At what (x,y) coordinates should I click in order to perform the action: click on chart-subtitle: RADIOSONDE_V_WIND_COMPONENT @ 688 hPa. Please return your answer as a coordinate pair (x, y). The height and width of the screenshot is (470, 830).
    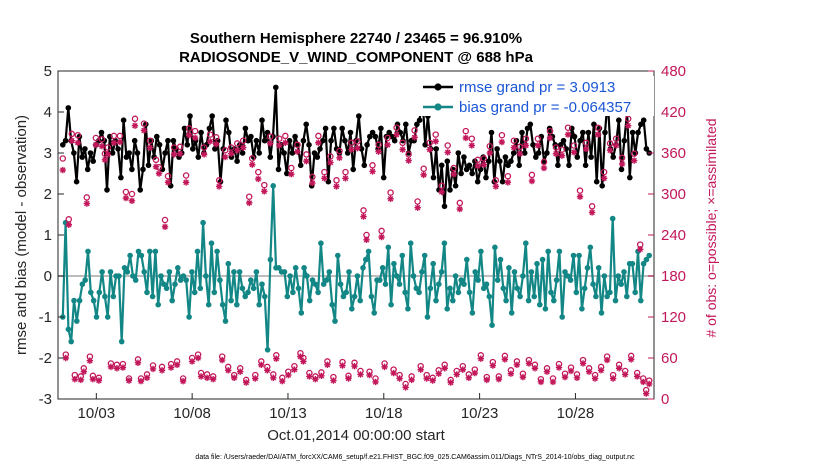
    Looking at the image, I should click on (356, 57).